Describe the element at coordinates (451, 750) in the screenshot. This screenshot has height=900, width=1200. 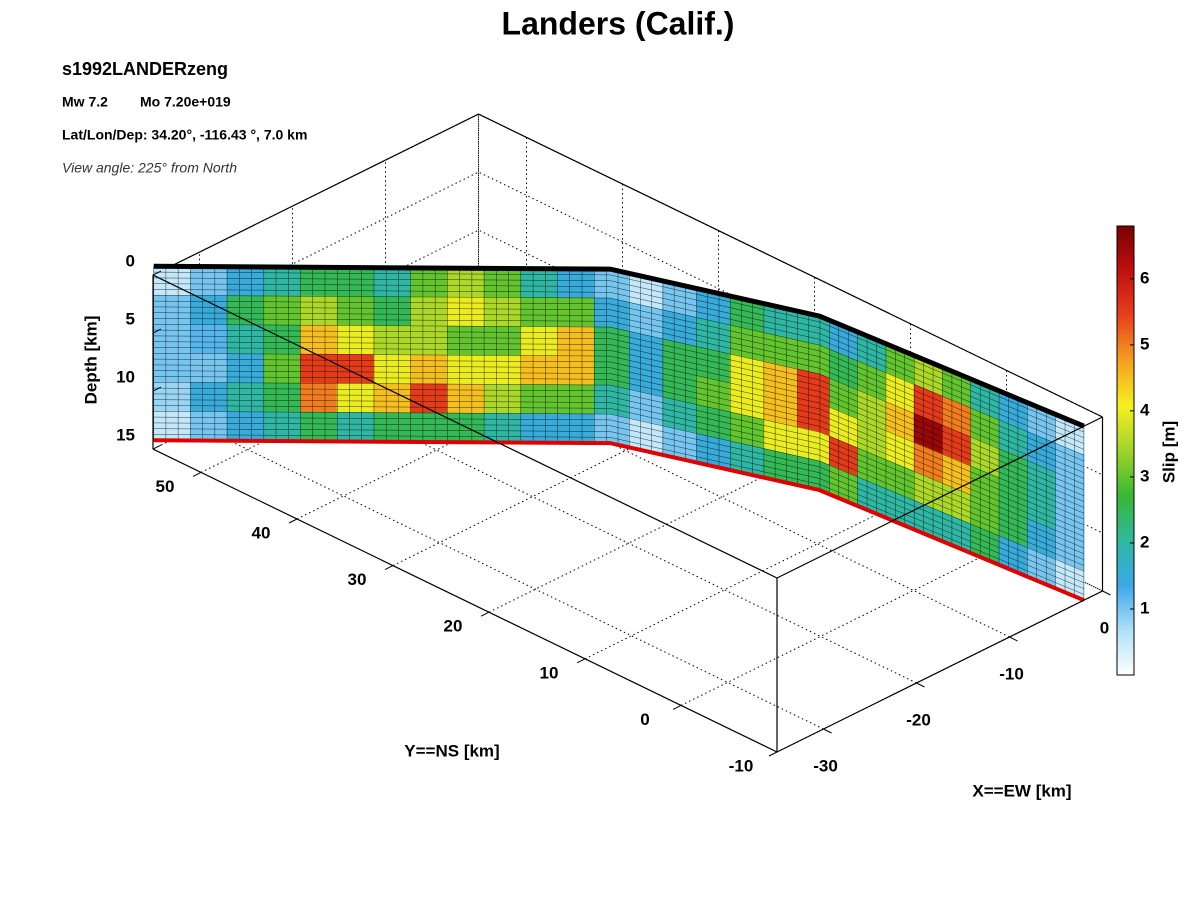
I see `y-axis-label: Y==NS [km]` at that location.